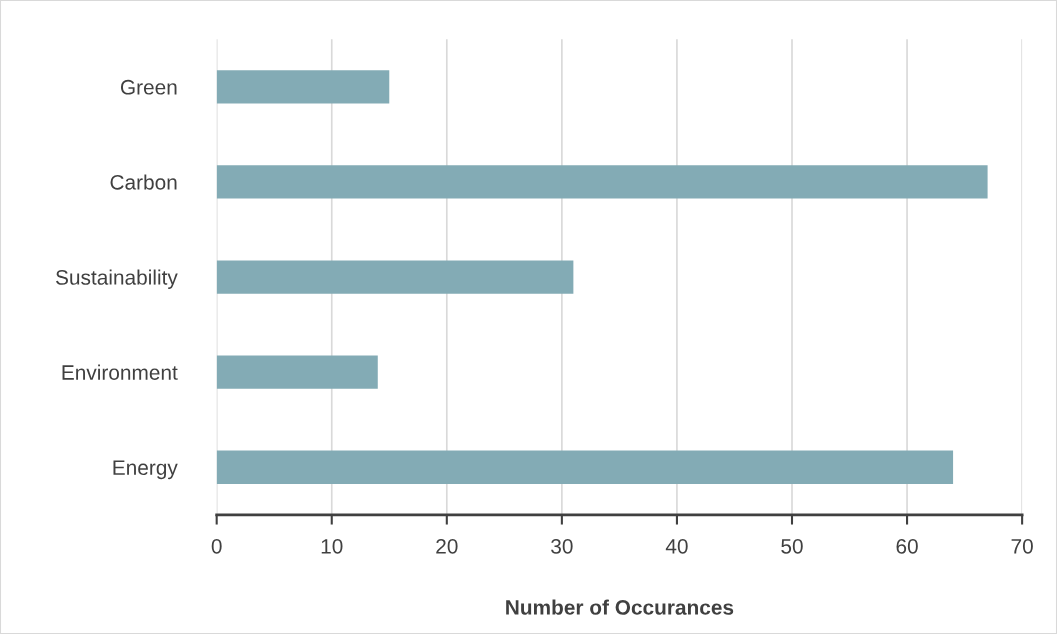  I want to click on x-tick-label: 10, so click(332, 546).